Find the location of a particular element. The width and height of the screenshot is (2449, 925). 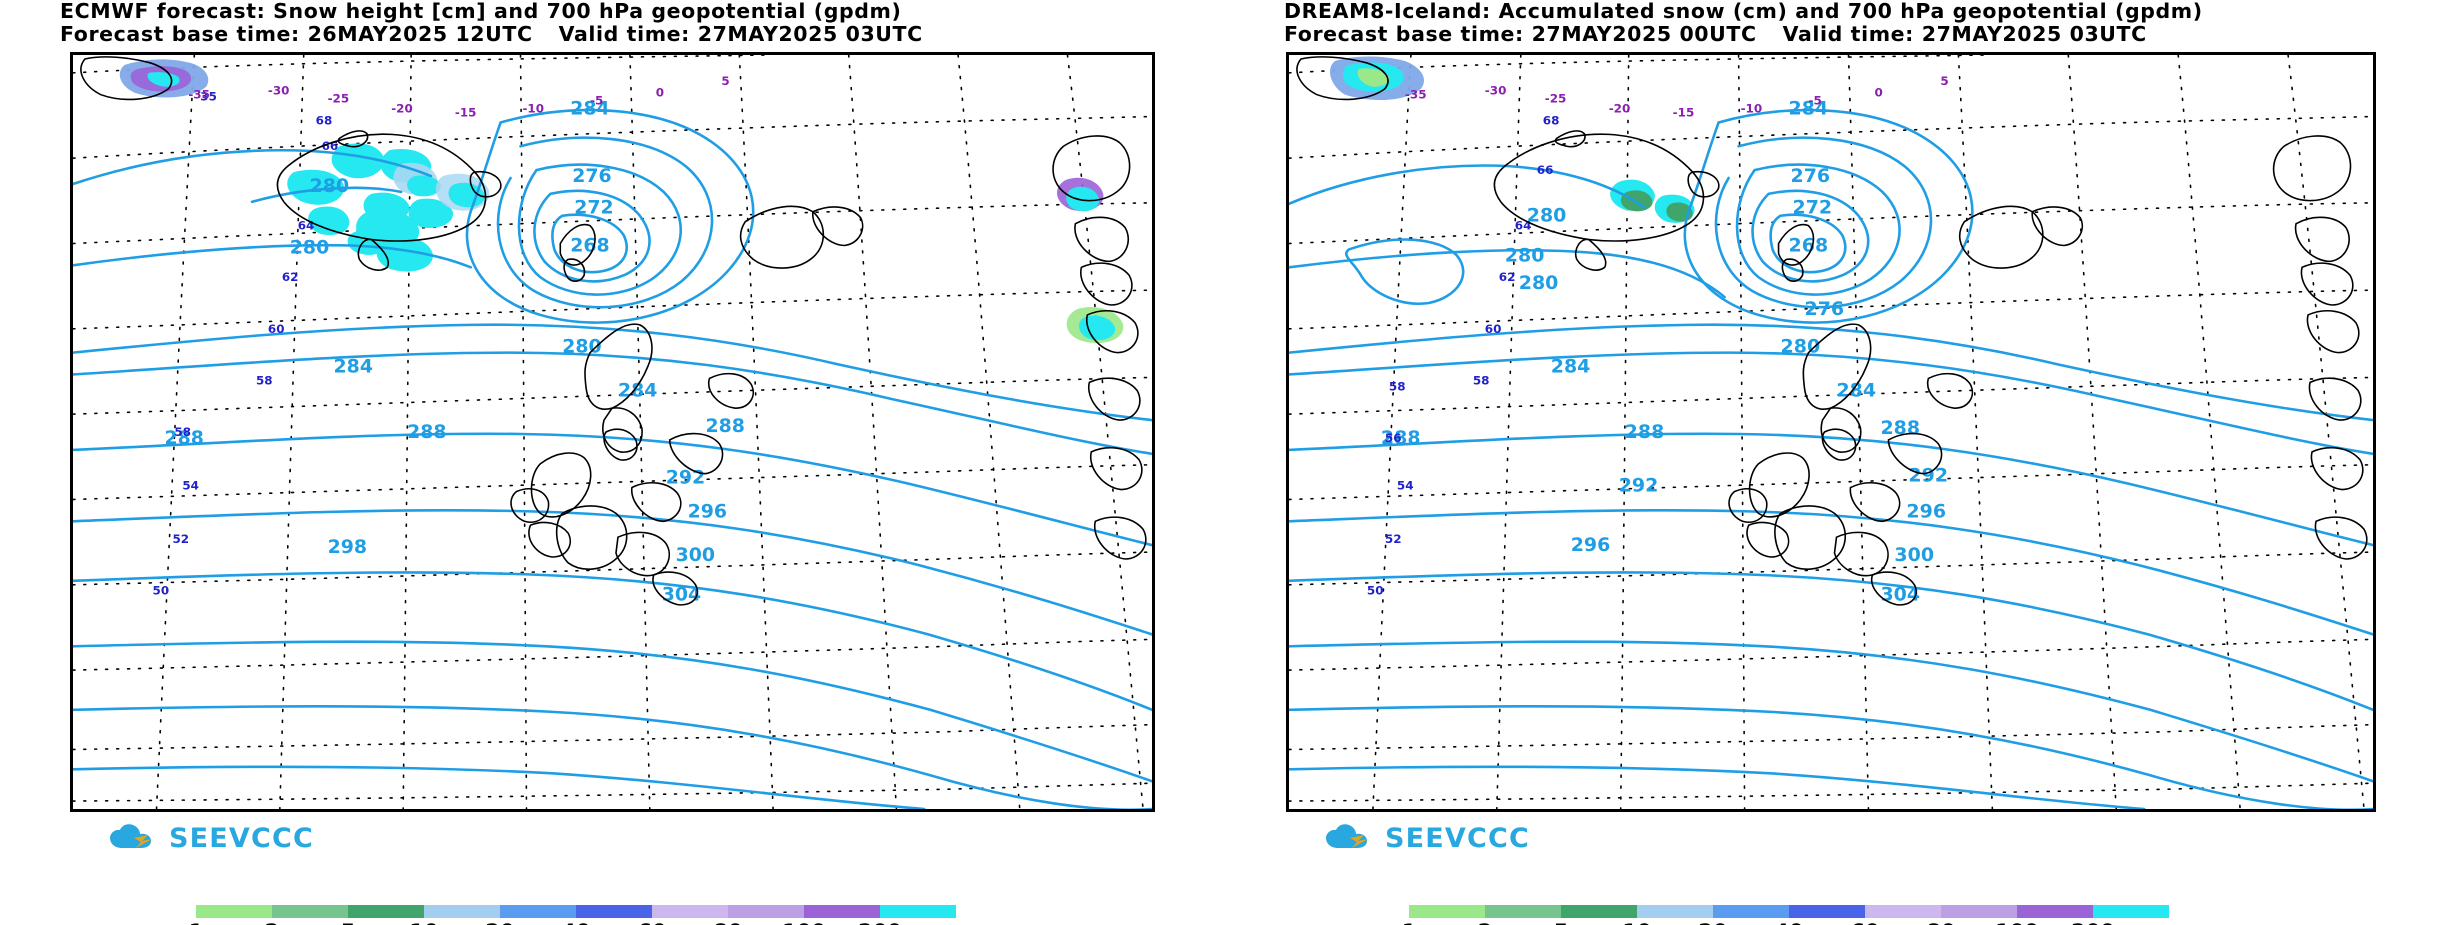

svg-text: 5 is located at coordinates (1944, 81).